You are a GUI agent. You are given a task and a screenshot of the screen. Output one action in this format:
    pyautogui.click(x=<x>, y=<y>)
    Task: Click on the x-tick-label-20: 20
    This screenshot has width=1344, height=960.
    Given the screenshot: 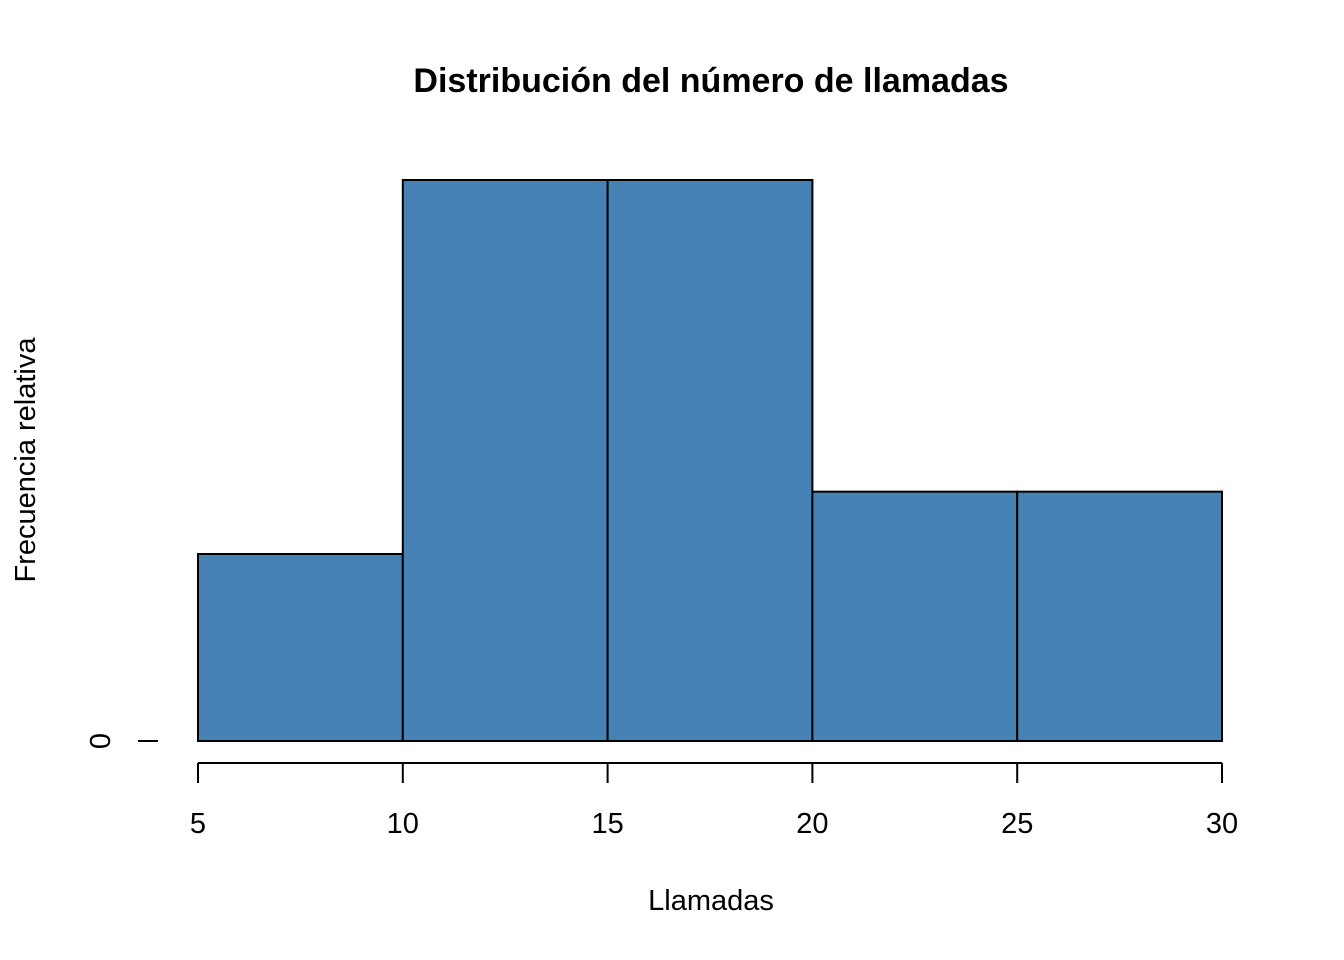 What is the action you would take?
    pyautogui.click(x=812, y=824)
    